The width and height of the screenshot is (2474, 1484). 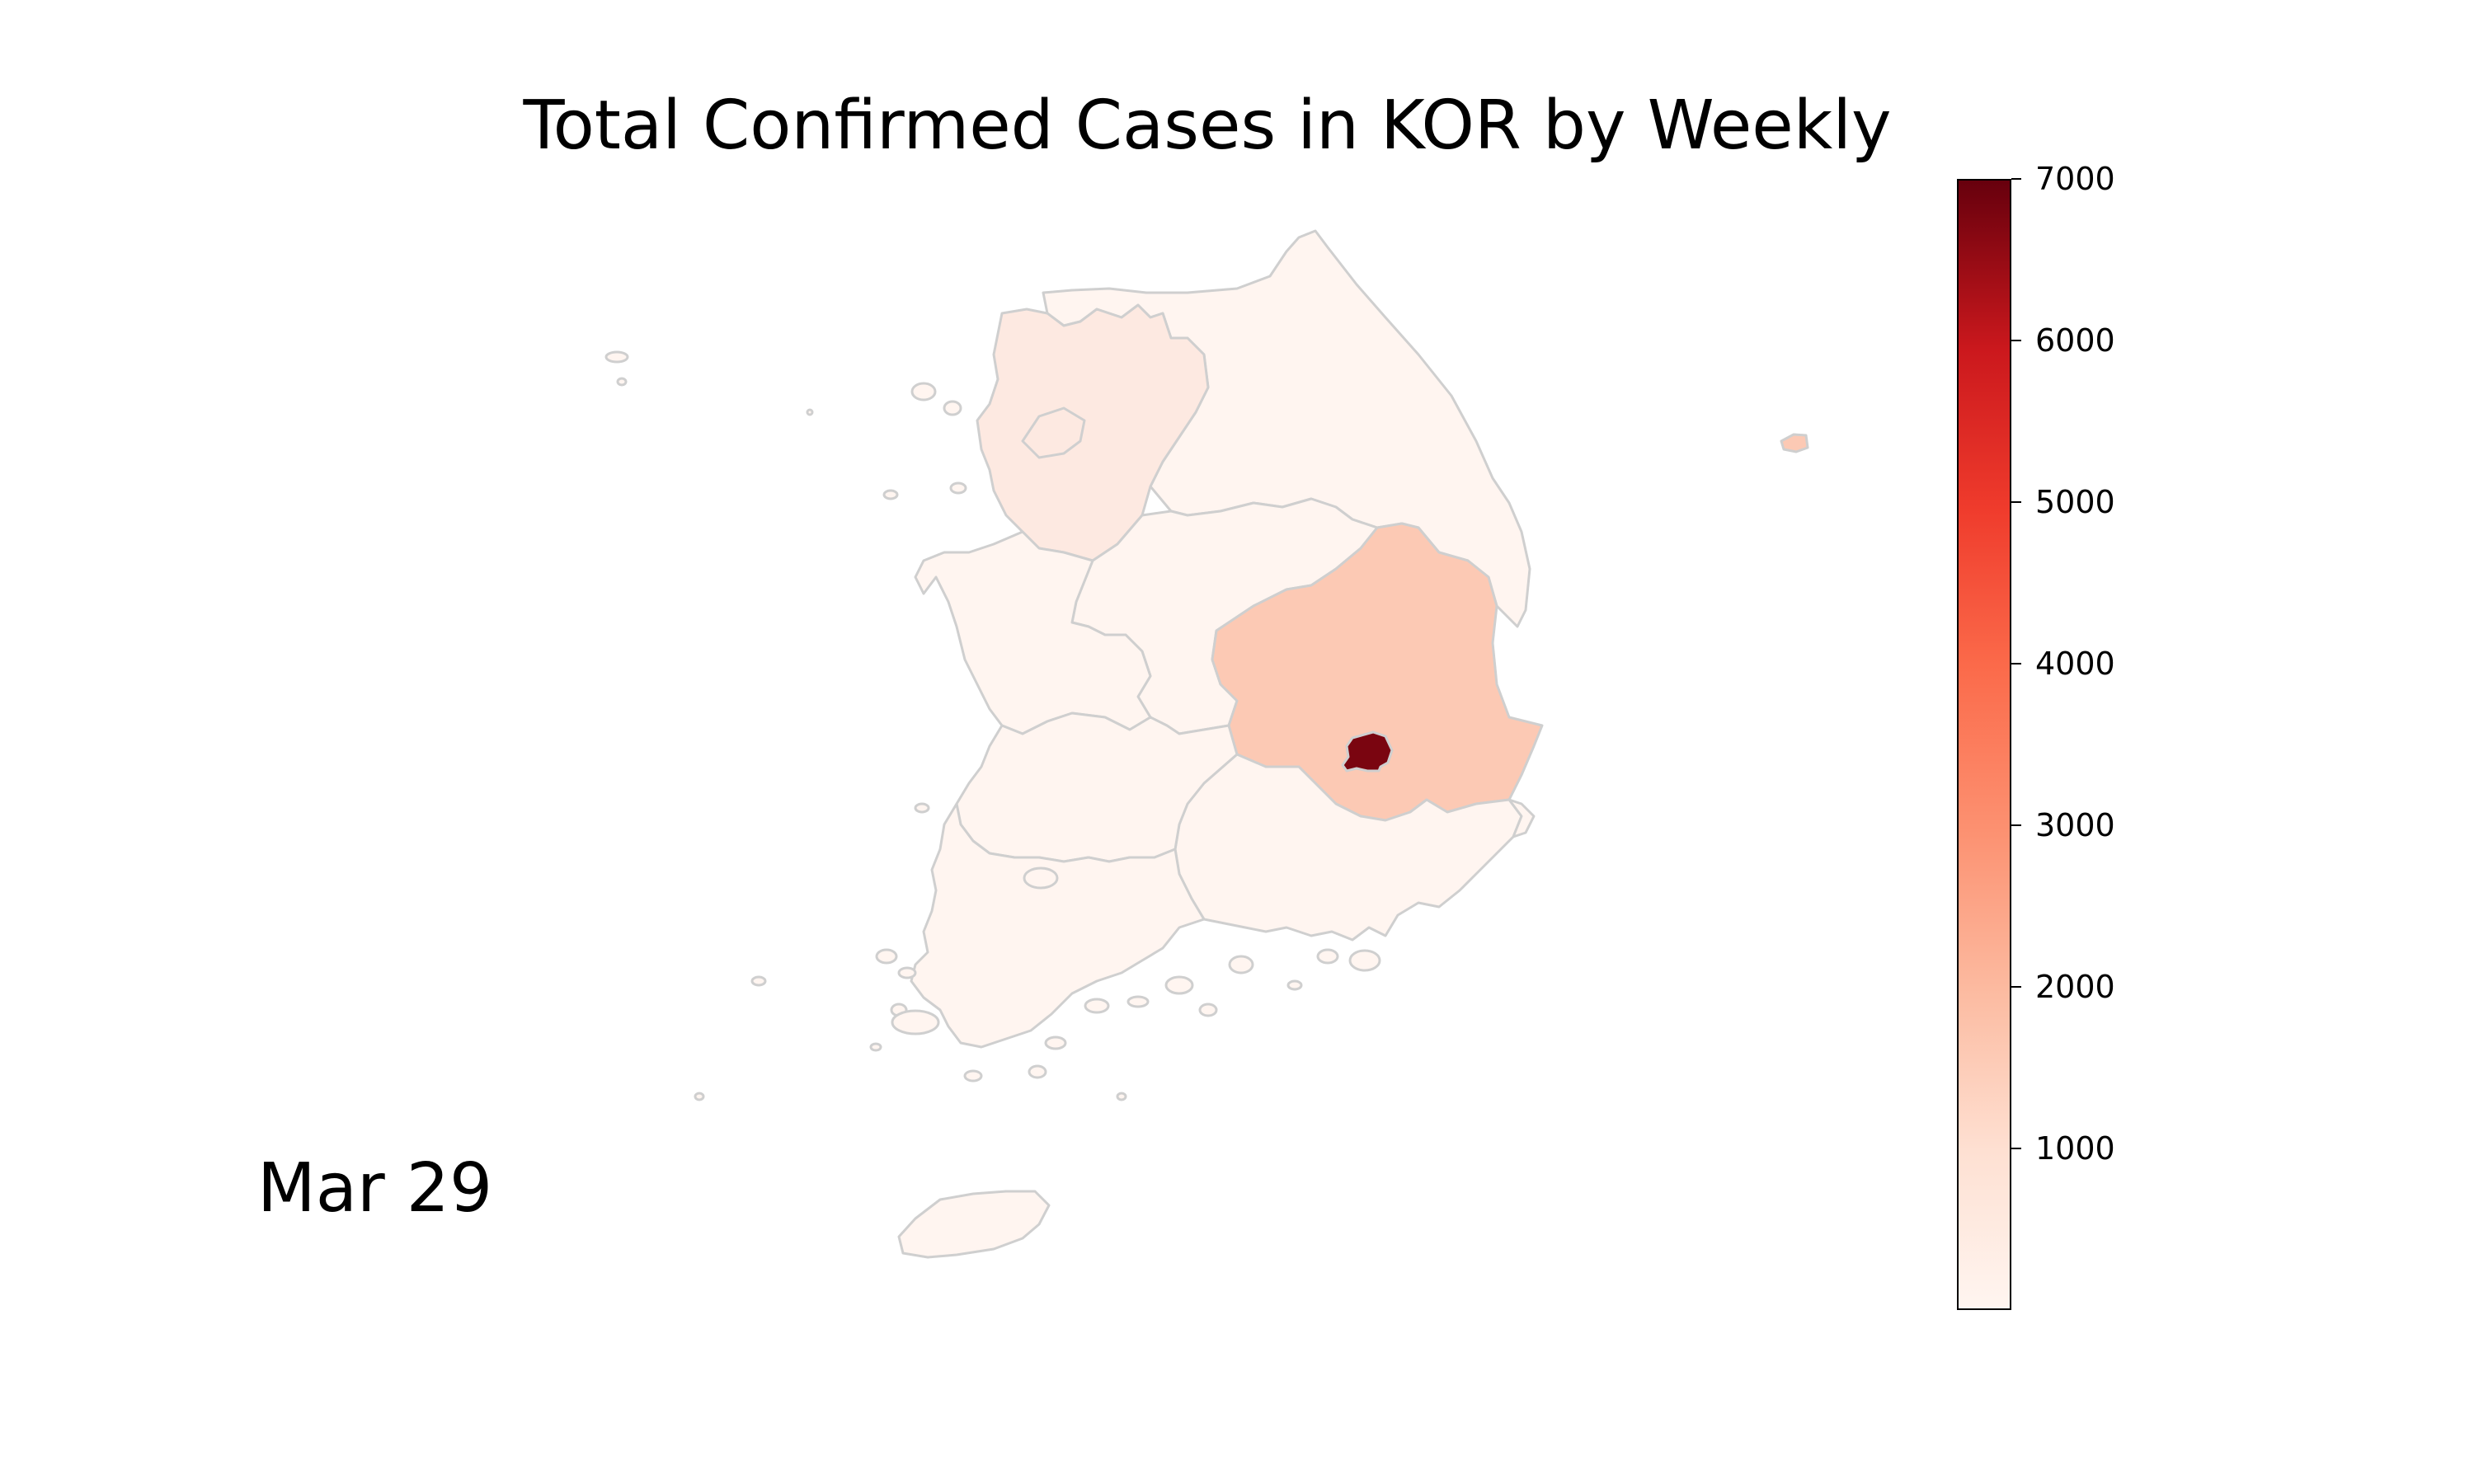 What do you see at coordinates (2075, 502) in the screenshot?
I see `colorbar-tick-label: 5000` at bounding box center [2075, 502].